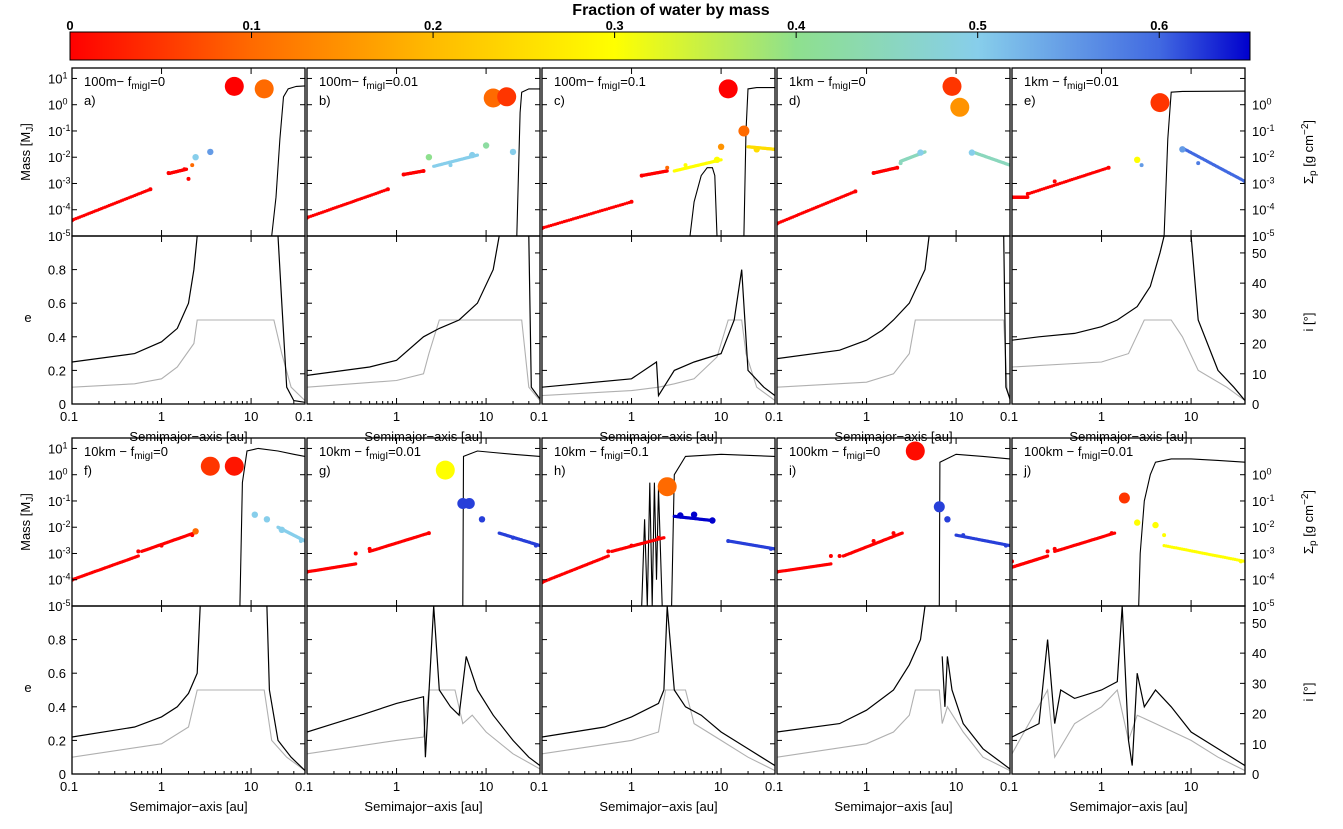  I want to click on sigma-tick-label: 10⁻³, so click(1263, 553).